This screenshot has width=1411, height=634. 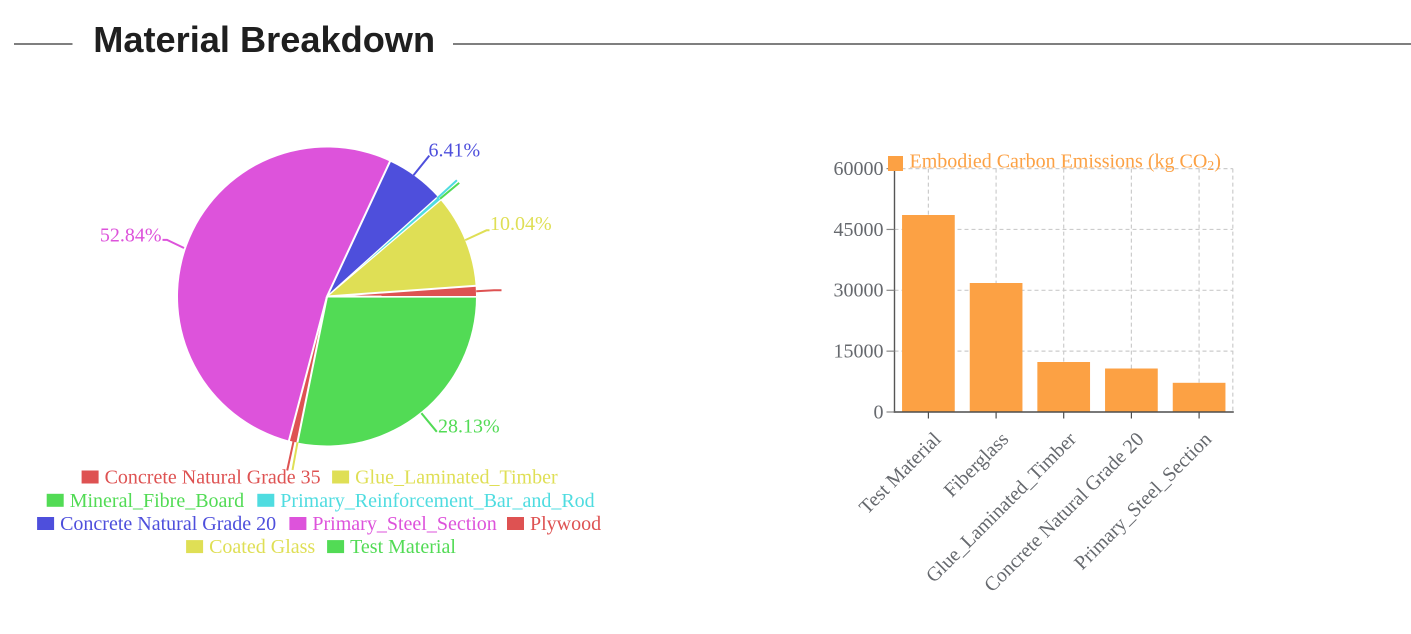 What do you see at coordinates (157, 501) in the screenshot?
I see `svg-text: Mineral_Fibre_Board` at bounding box center [157, 501].